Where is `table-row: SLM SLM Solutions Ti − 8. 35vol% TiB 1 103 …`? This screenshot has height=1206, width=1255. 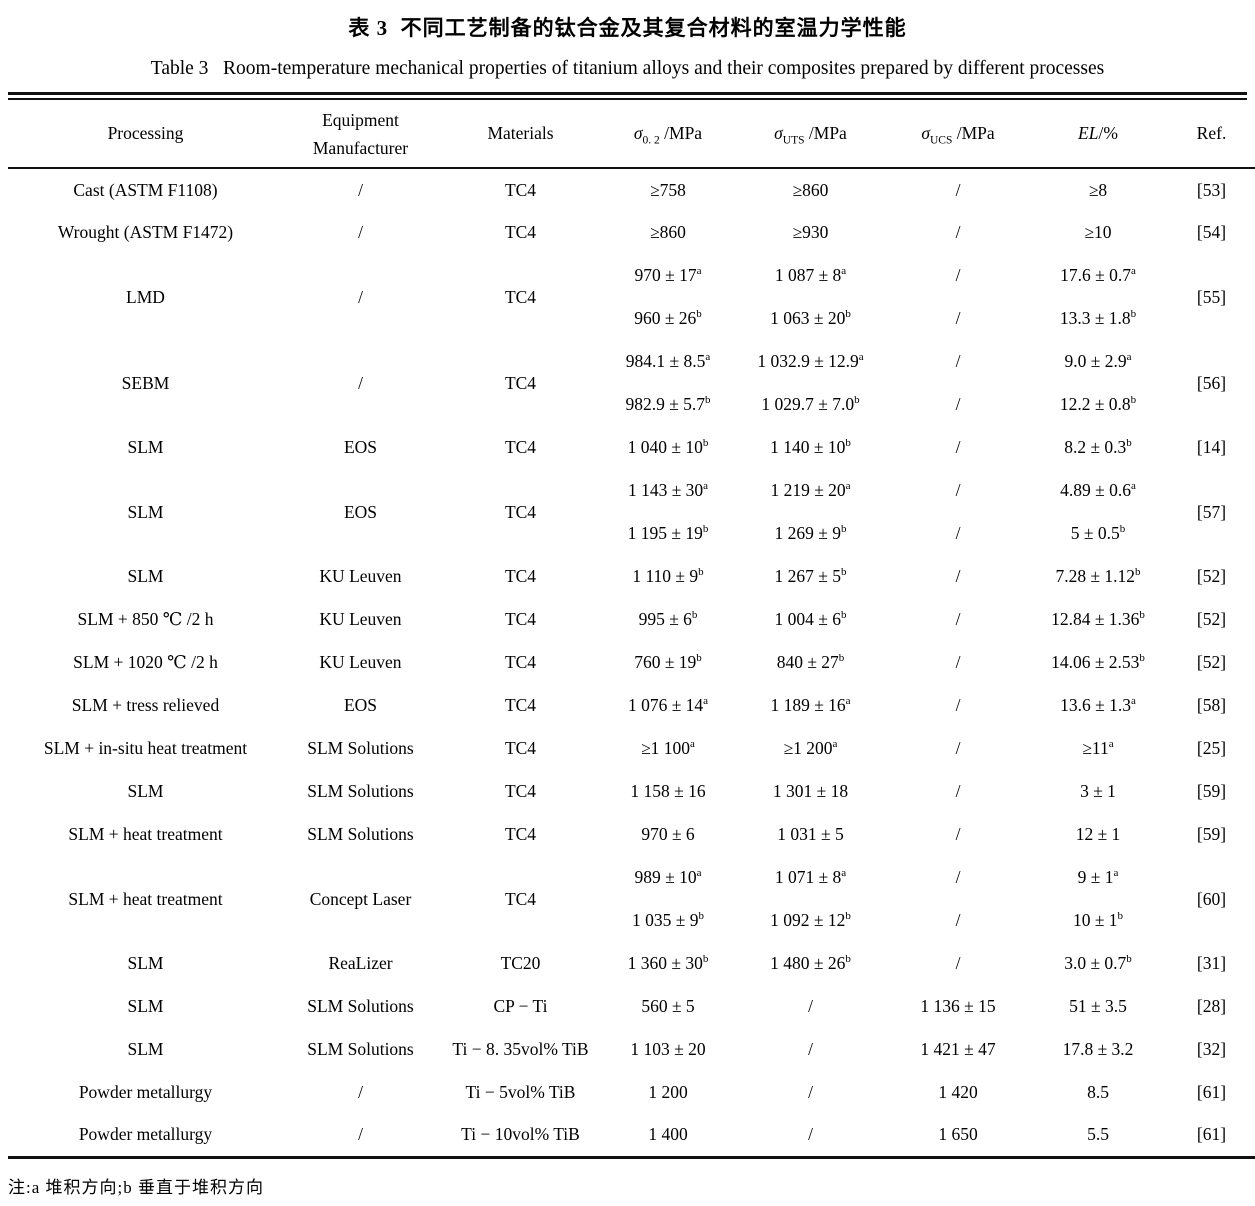
table-row: SLM SLM Solutions Ti − 8. 35vol% TiB 1 103 … is located at coordinates (631, 1049).